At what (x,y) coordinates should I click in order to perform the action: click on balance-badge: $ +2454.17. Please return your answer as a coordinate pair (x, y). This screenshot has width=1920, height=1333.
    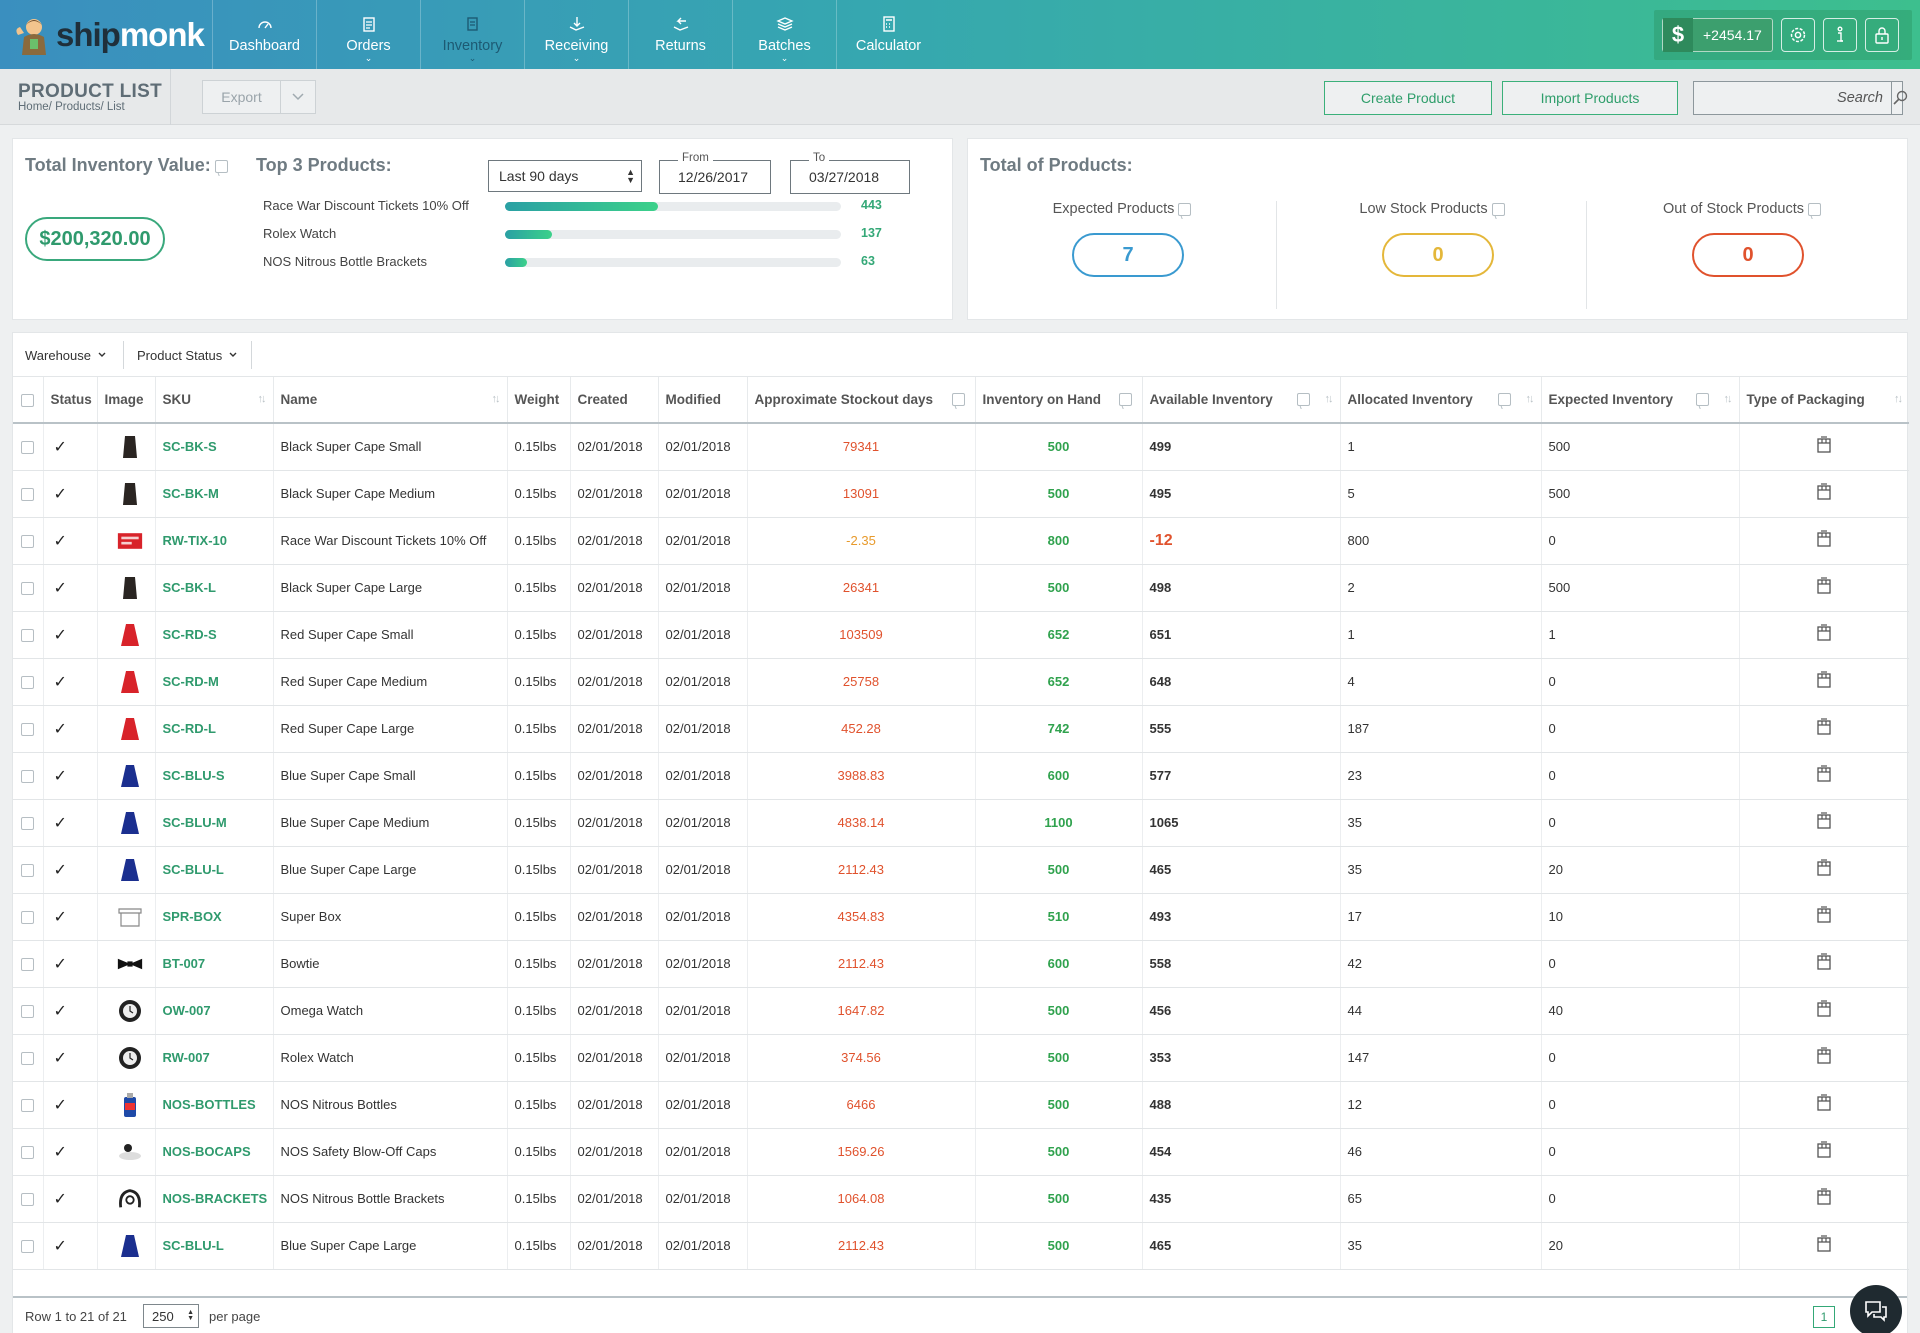
    Looking at the image, I should click on (1717, 35).